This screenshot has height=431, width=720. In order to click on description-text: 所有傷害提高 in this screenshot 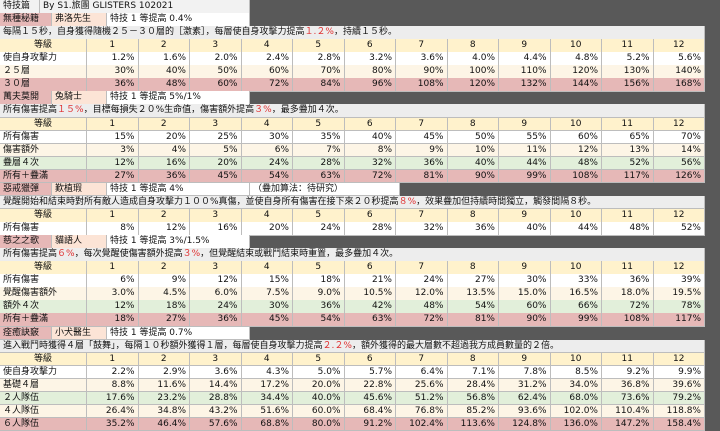, I will do `click(30, 254)`.